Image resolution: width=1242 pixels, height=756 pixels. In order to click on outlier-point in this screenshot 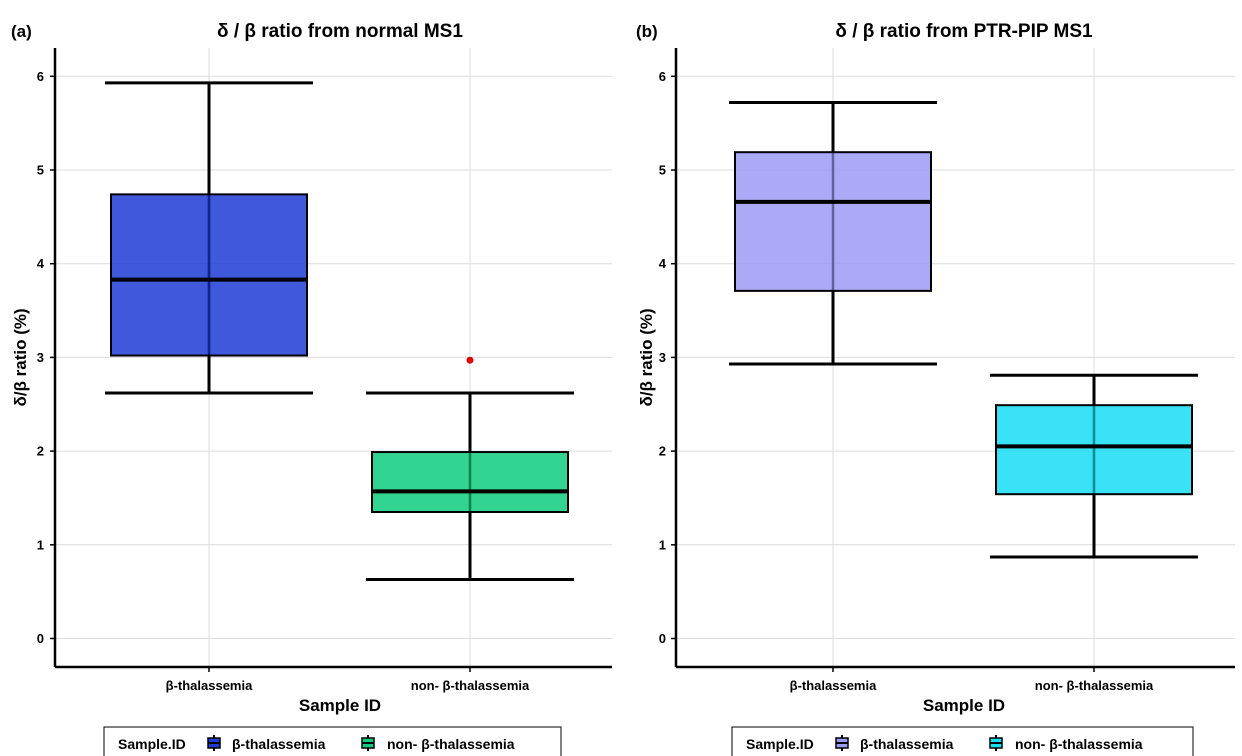, I will do `click(470, 360)`.